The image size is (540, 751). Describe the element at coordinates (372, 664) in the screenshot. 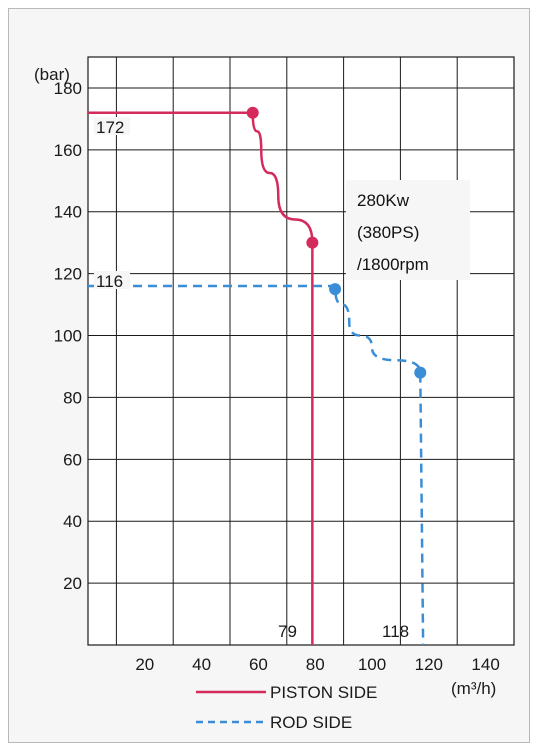

I see `x-tick-label: 100` at that location.